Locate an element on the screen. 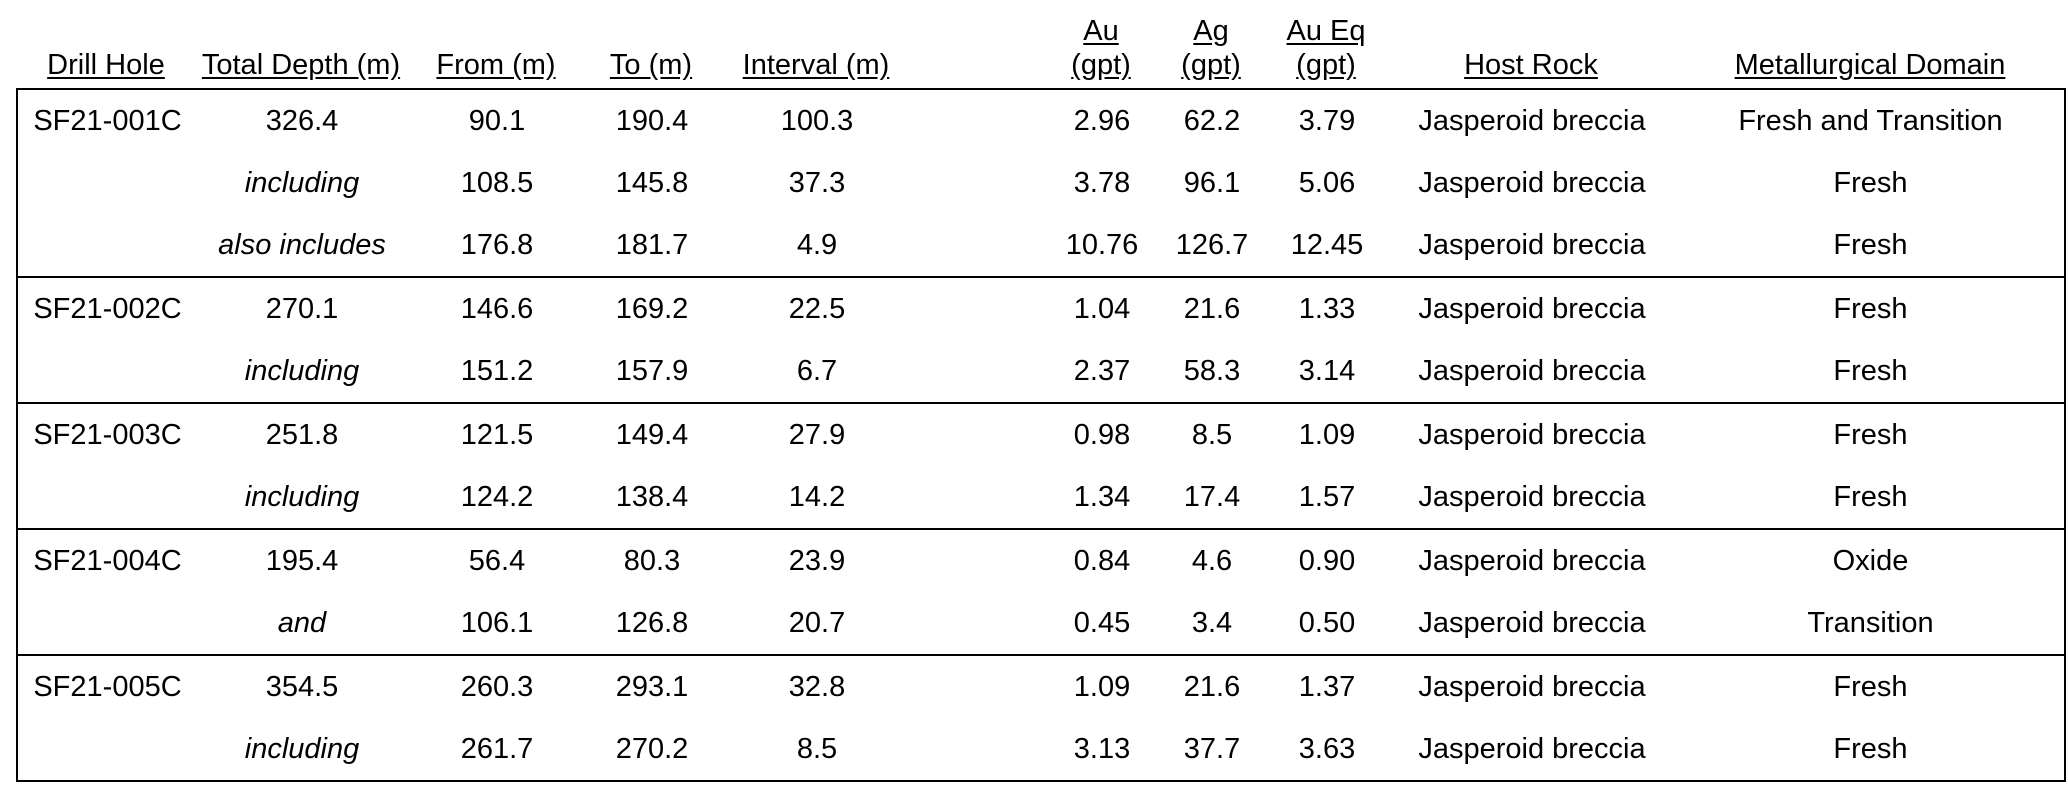 The image size is (2068, 804). cell-au: 10.76 is located at coordinates (1102, 244).